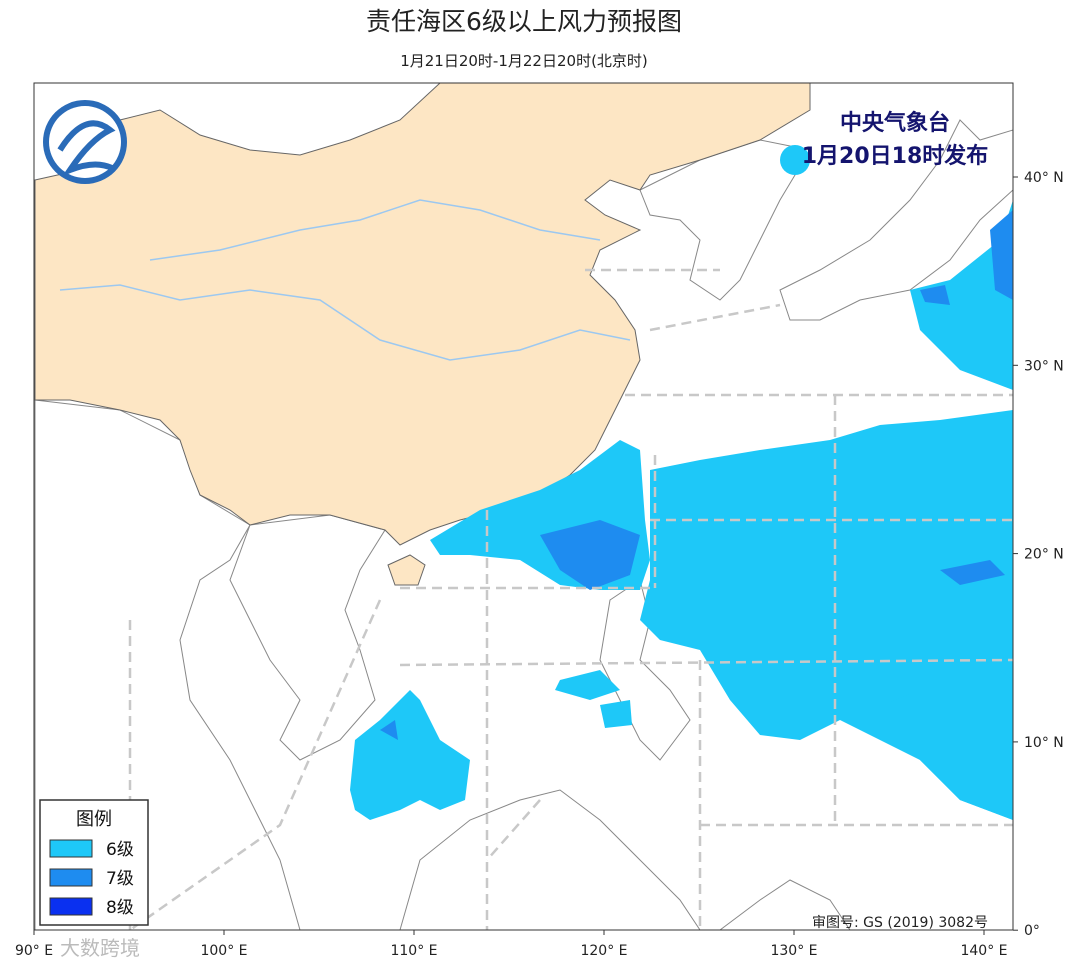 The height and width of the screenshot is (973, 1080). I want to click on issuer-org: 中央气象台, so click(895, 123).